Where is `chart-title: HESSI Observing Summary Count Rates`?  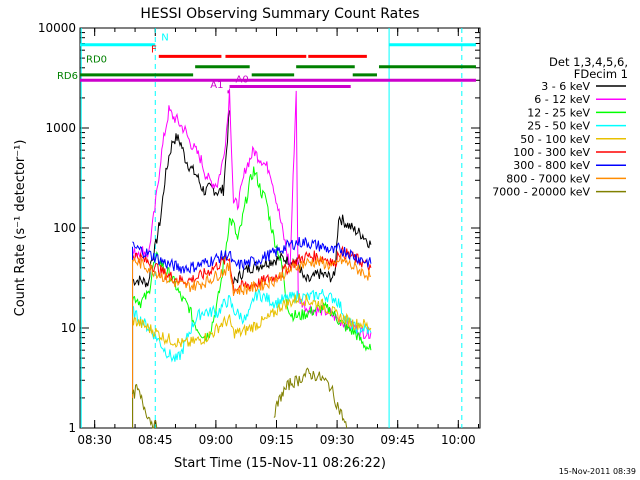 chart-title: HESSI Observing Summary Count Rates is located at coordinates (279, 14).